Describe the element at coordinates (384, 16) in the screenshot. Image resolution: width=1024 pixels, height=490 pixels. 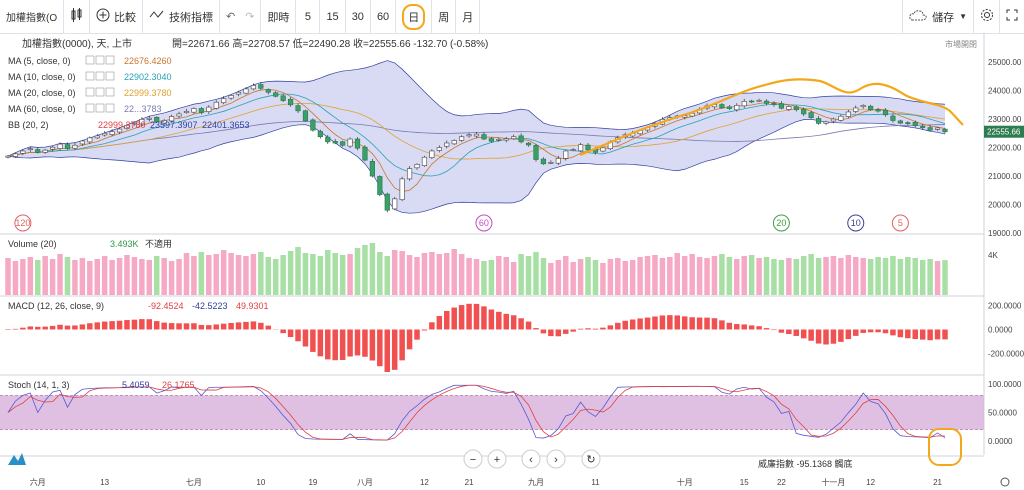
I see `interval-4: 60` at that location.